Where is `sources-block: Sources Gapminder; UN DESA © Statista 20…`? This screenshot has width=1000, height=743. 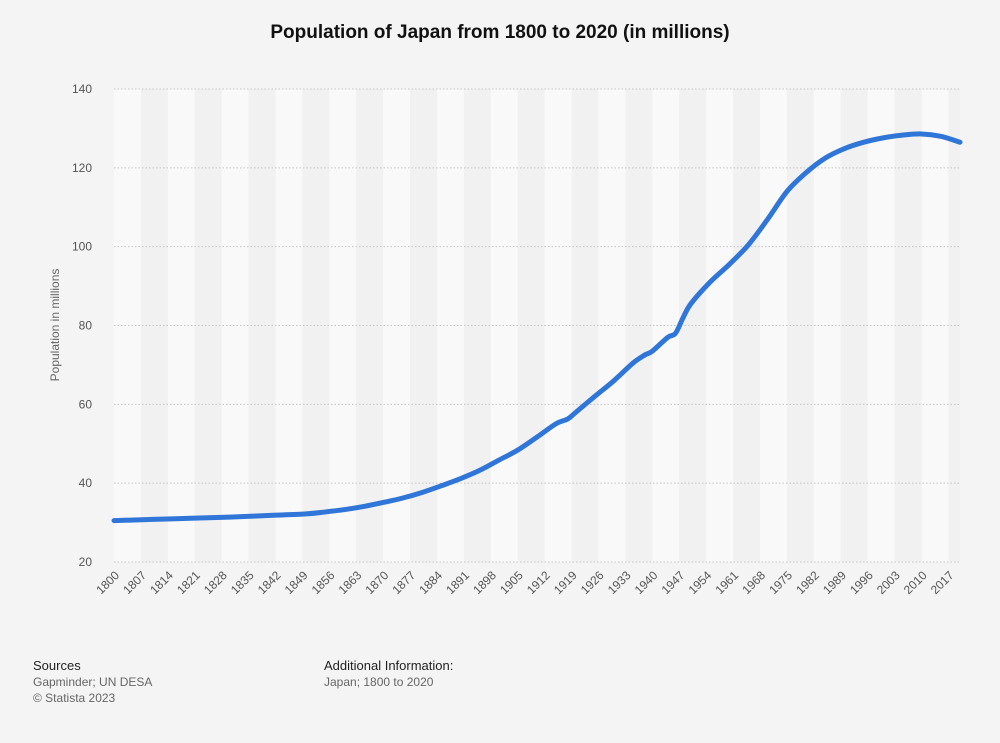 sources-block: Sources Gapminder; UN DESA © Statista 20… is located at coordinates (92, 682).